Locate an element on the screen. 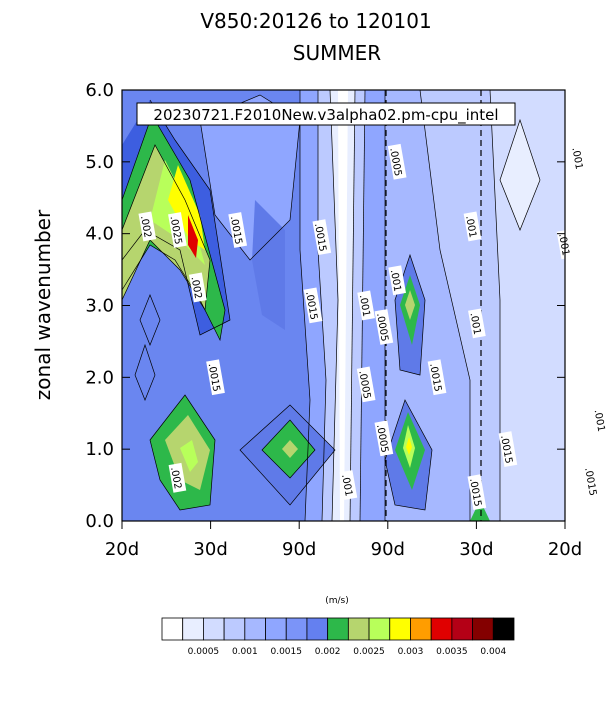 The height and width of the screenshot is (714, 607). y-axis-label: zonal wavenumber is located at coordinates (43, 304).